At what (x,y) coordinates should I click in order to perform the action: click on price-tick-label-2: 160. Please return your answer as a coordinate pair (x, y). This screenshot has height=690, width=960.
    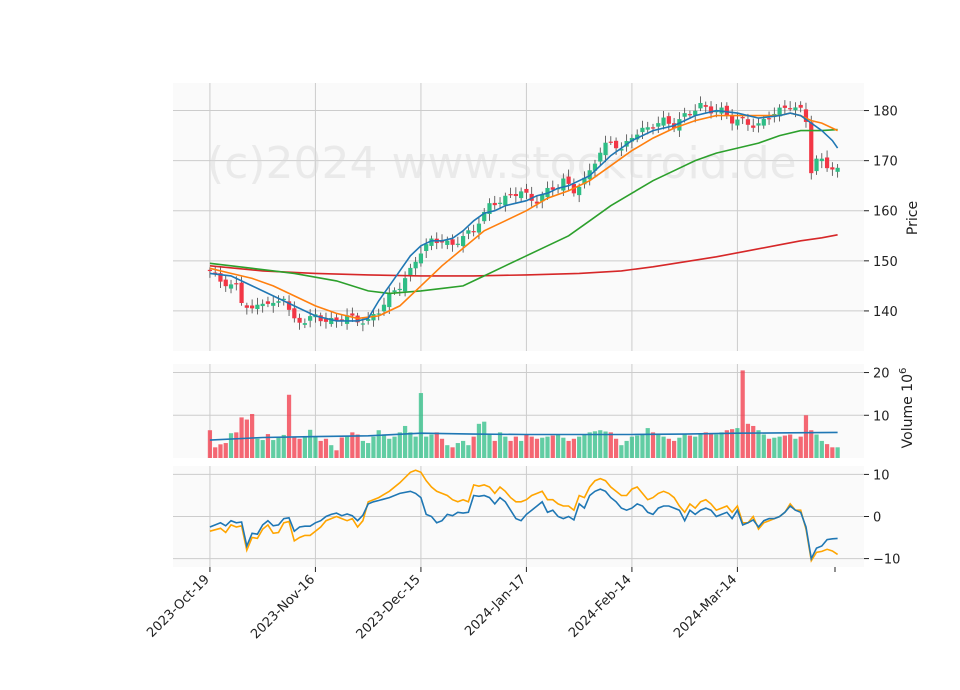
    Looking at the image, I should click on (885, 212).